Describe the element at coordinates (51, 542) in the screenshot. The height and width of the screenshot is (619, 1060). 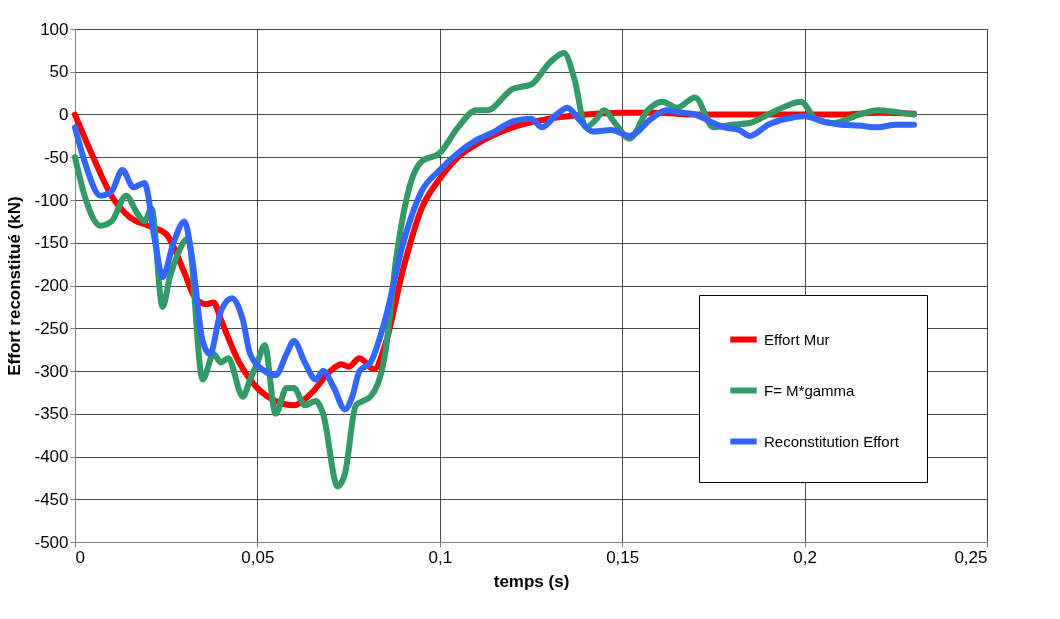
I see `y-tick-label: -500` at that location.